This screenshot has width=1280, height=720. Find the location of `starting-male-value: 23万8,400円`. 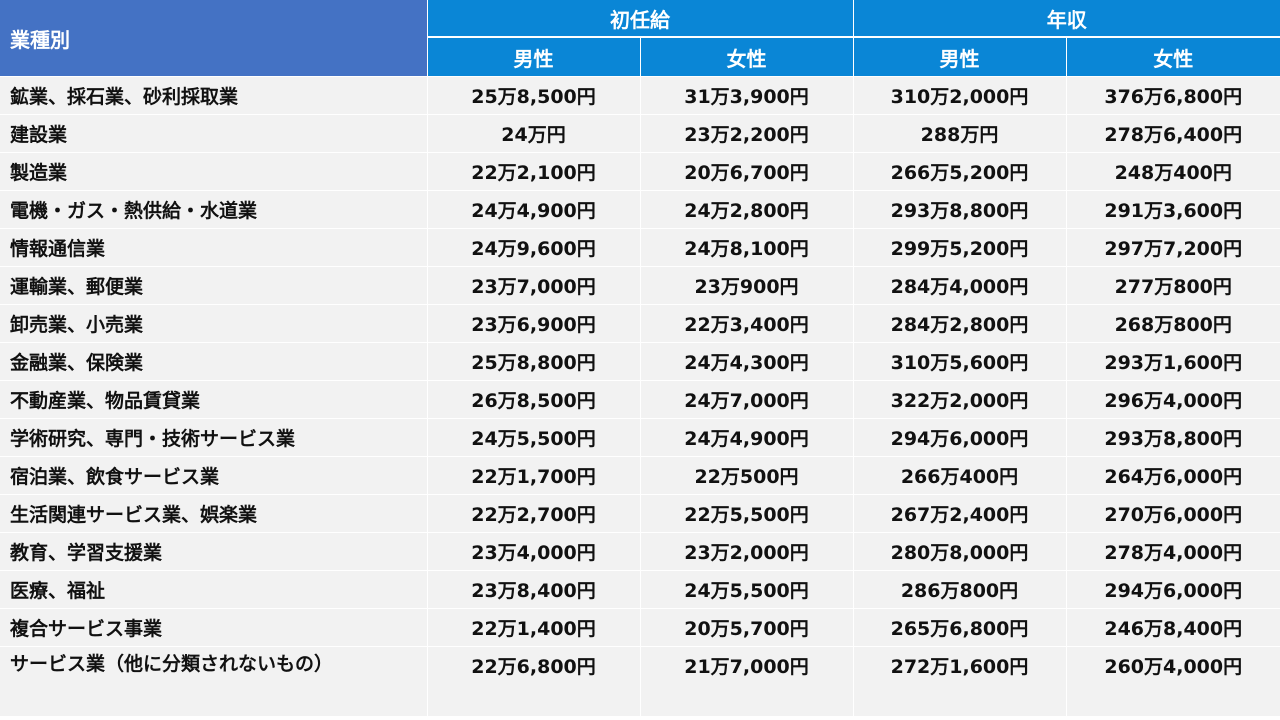

starting-male-value: 23万8,400円 is located at coordinates (533, 589).